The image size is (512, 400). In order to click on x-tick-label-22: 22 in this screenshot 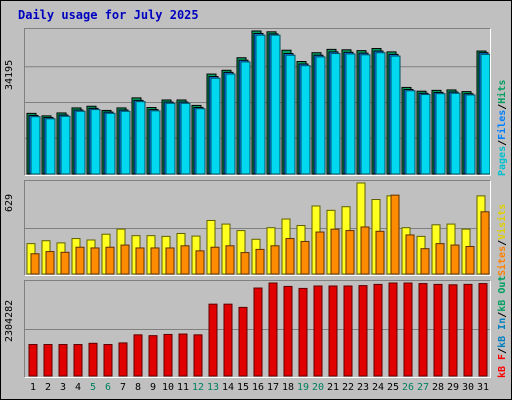, I will do `click(348, 387)`.